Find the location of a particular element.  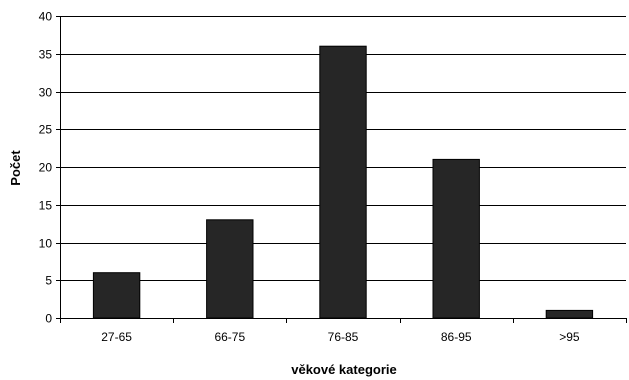

x-axis-title: věkové kategorie is located at coordinates (344, 369).